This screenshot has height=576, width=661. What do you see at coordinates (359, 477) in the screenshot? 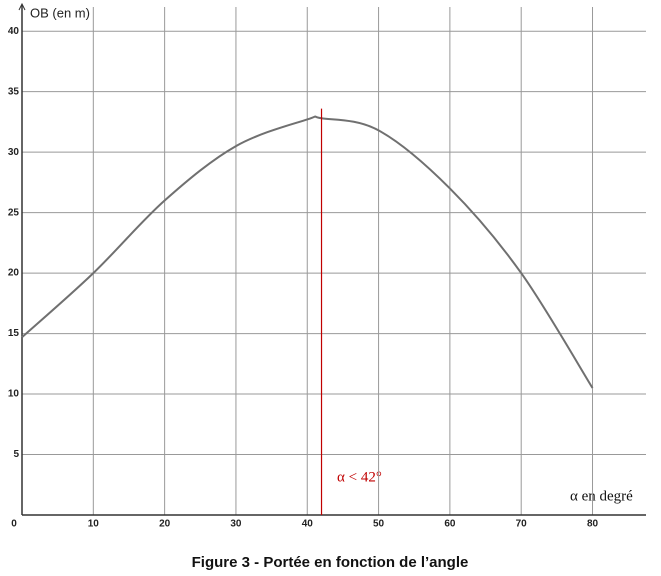
I see `annotation: α < 42°` at bounding box center [359, 477].